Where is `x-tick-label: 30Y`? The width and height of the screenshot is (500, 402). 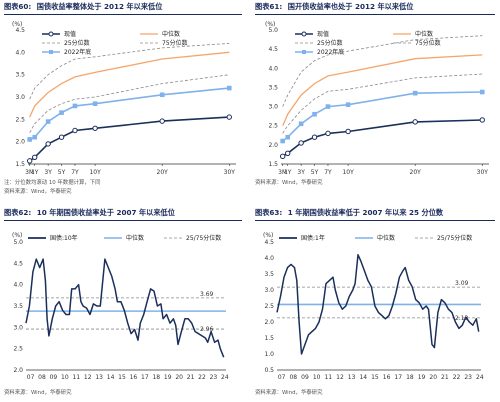
x-tick-label: 30Y is located at coordinates (483, 172).